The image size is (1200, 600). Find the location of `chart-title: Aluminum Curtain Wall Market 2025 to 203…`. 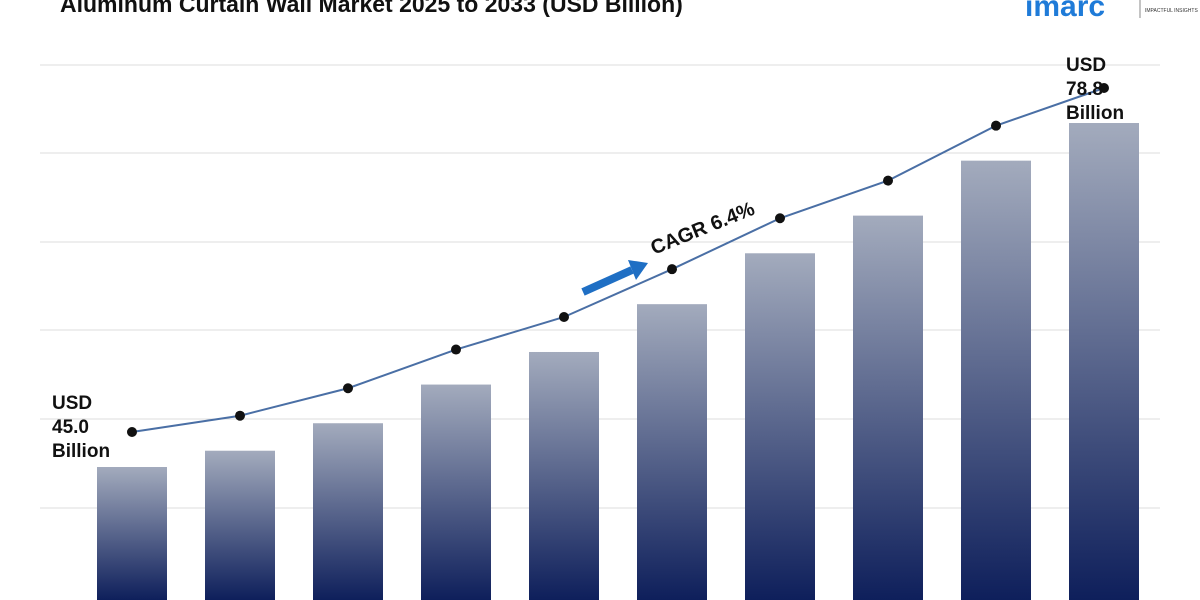

chart-title: Aluminum Curtain Wall Market 2025 to 203… is located at coordinates (371, 8).